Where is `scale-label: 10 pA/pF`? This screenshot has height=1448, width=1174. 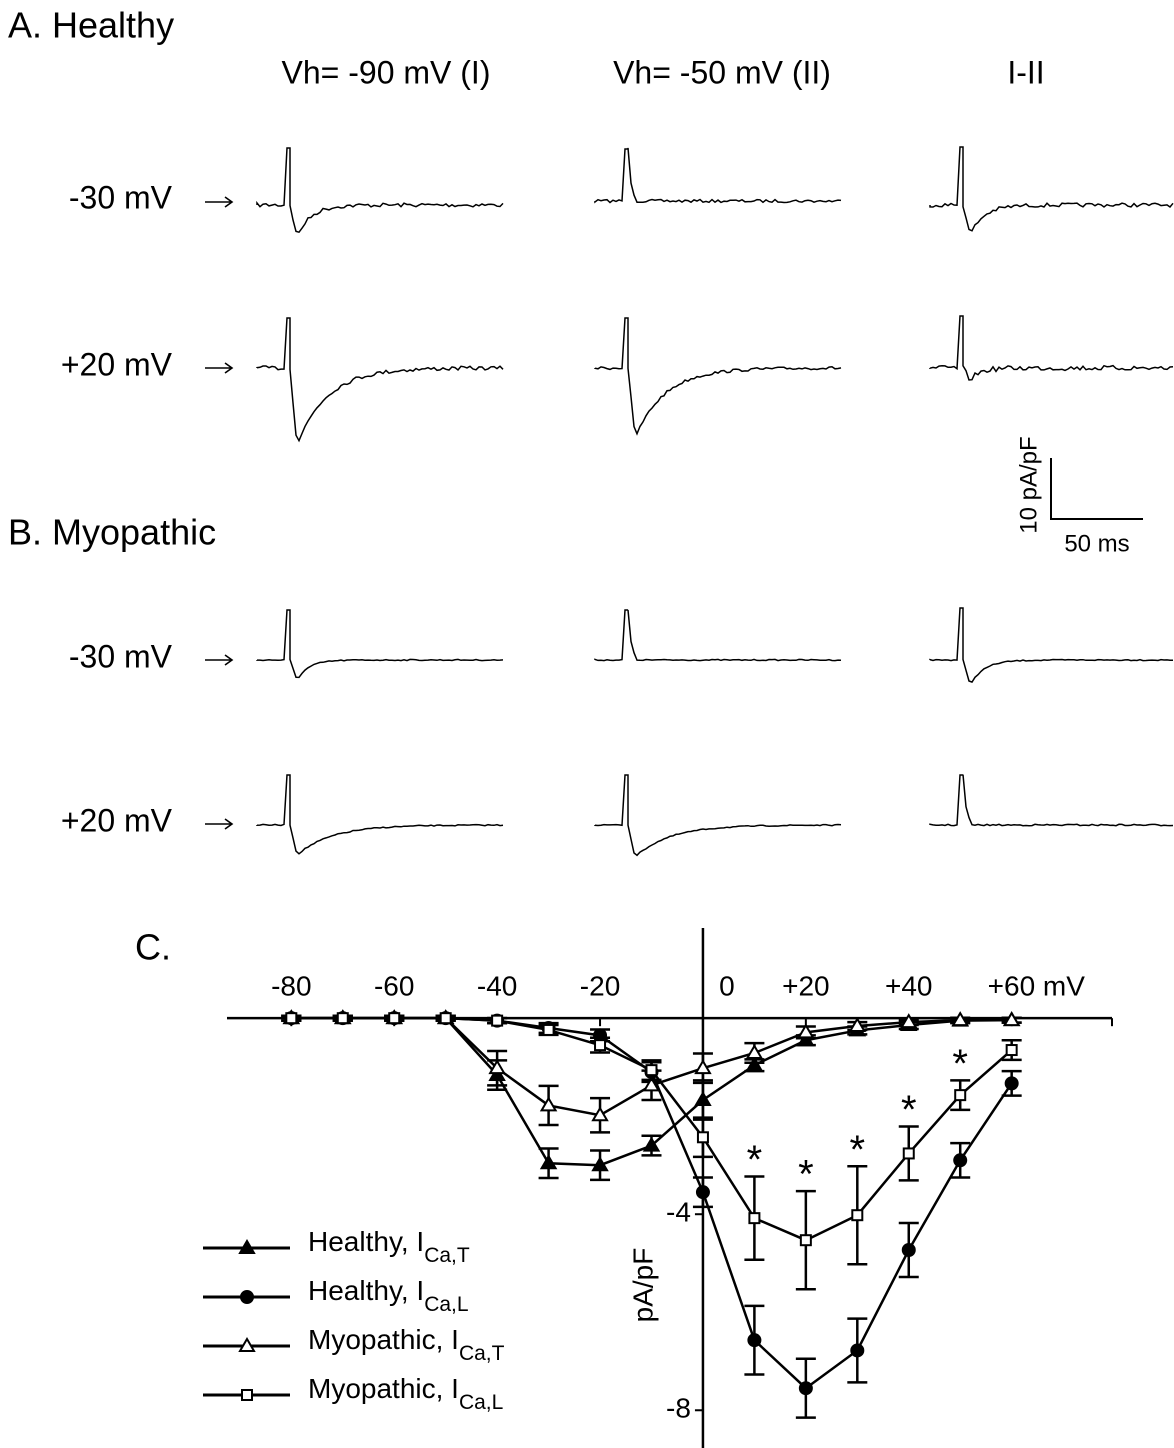
scale-label: 10 pA/pF is located at coordinates (1028, 484).